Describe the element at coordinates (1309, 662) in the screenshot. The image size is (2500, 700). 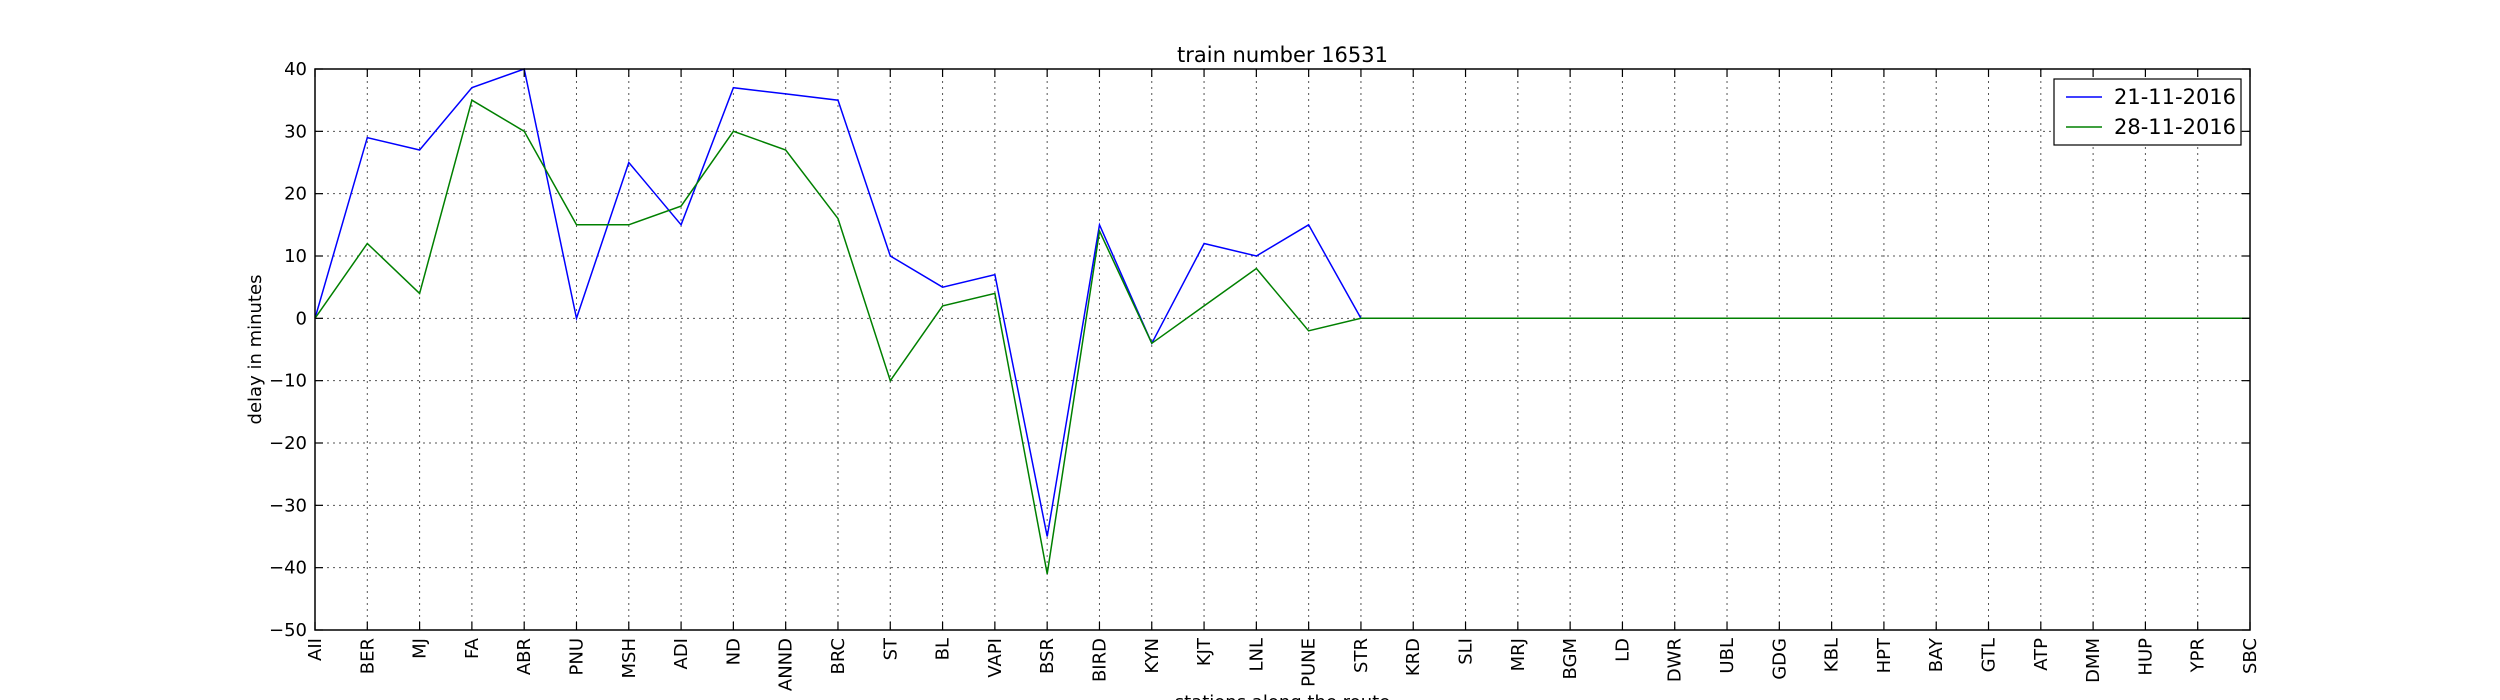
I see `x-tick-label: PUNE` at that location.